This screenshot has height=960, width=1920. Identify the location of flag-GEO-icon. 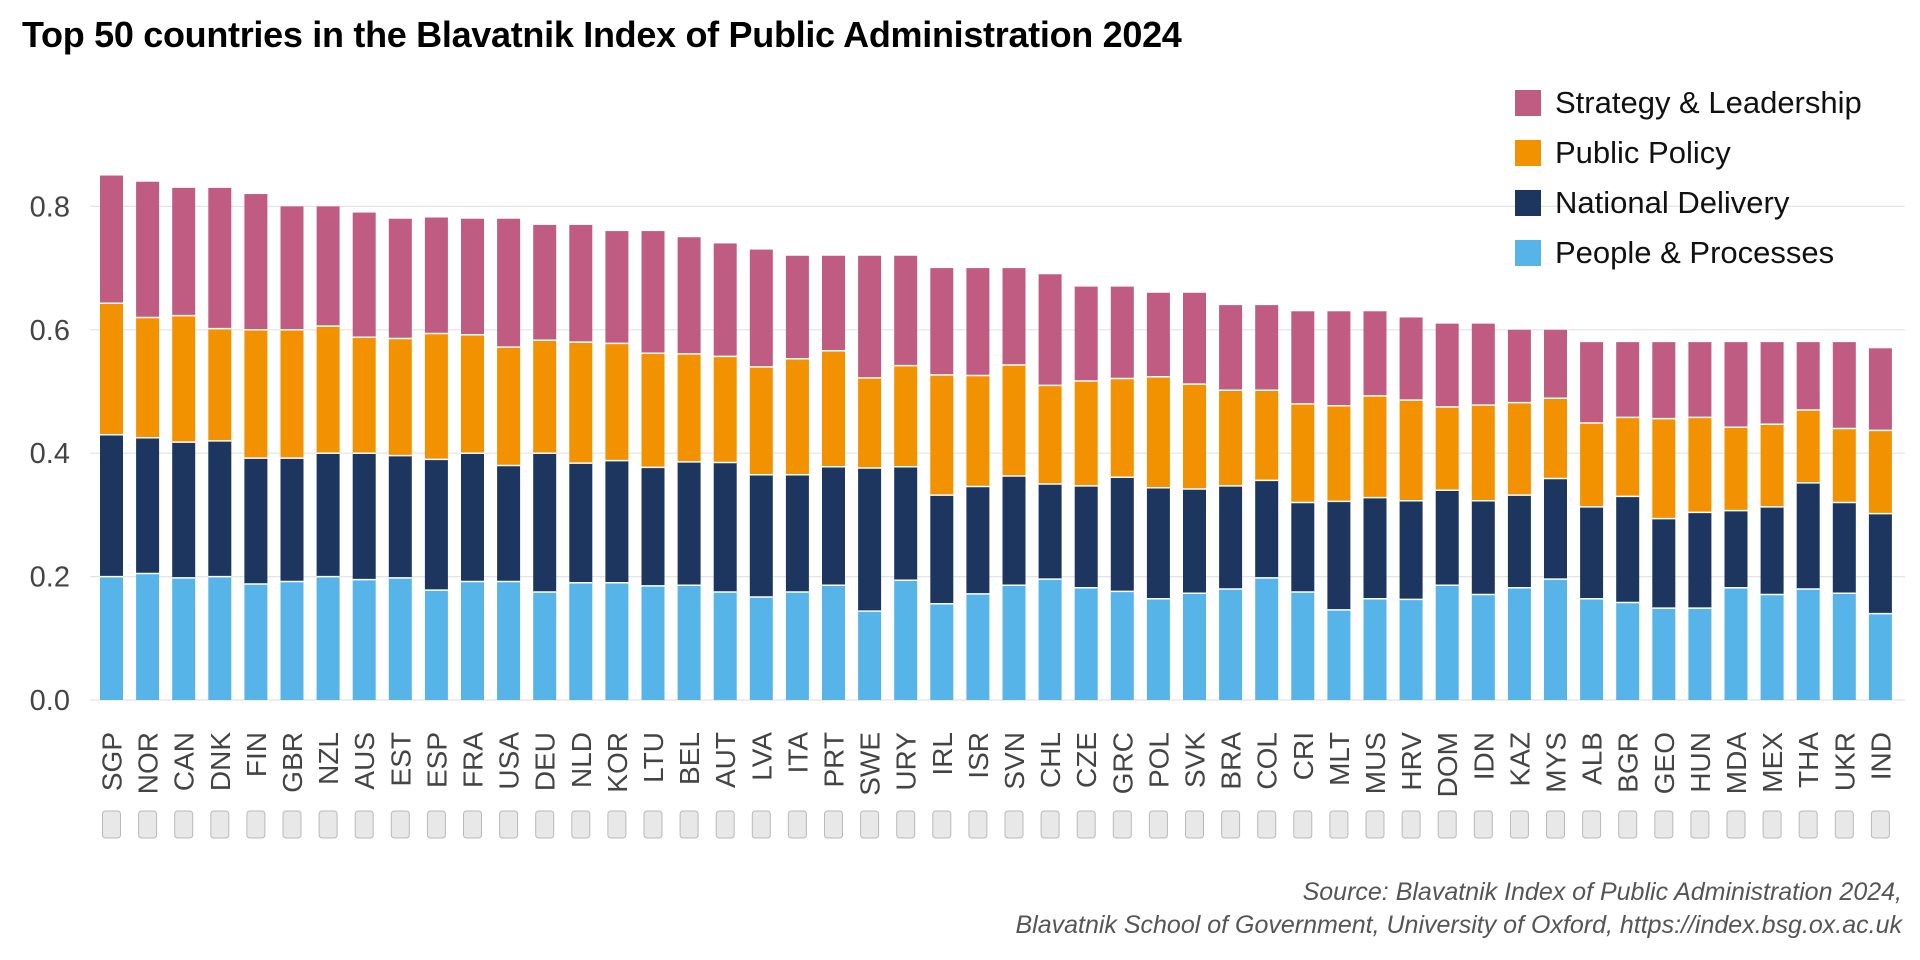
(1664, 824).